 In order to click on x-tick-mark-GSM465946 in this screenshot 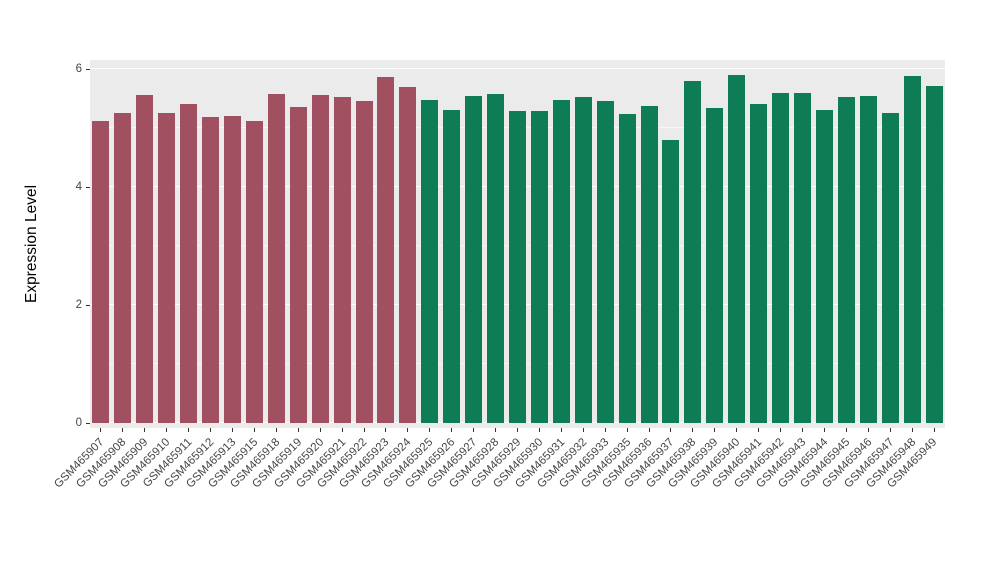, I will do `click(868, 430)`.